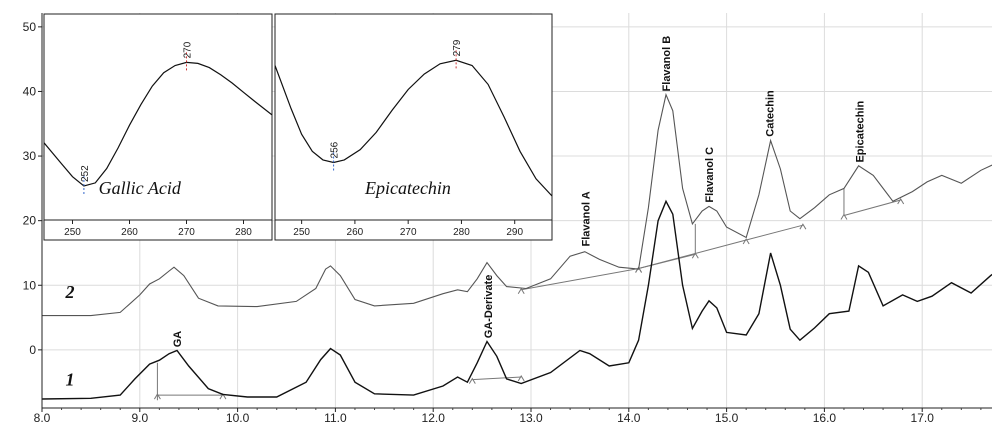  I want to click on y-tick-label: 20, so click(30, 221).